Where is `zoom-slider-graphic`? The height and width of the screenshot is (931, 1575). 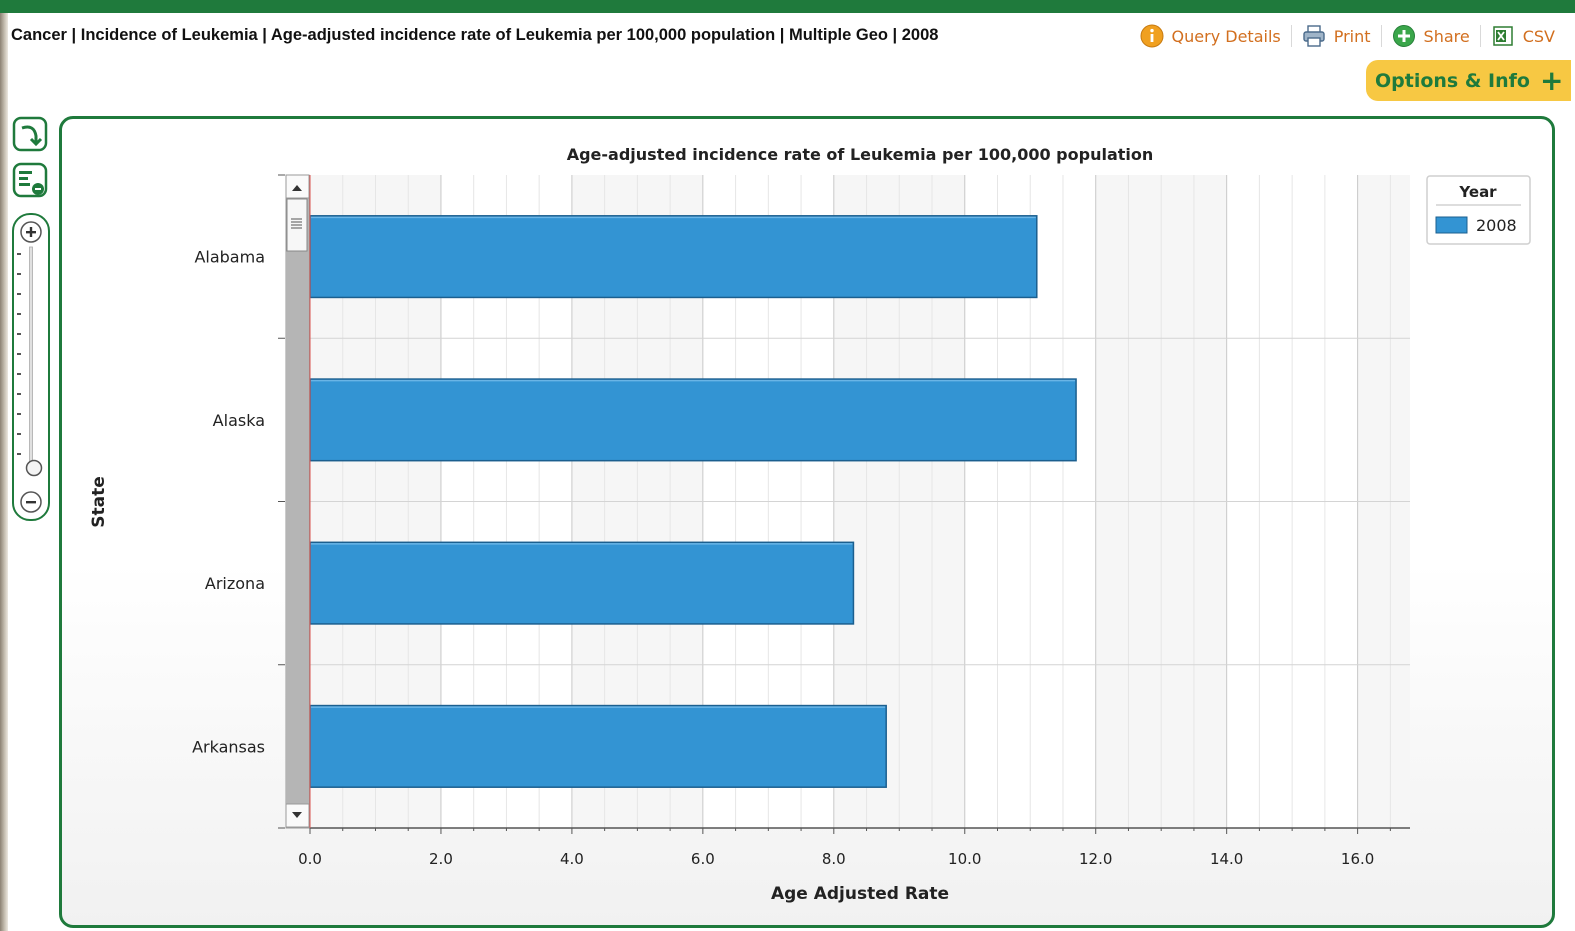
zoom-slider-graphic is located at coordinates (30, 367).